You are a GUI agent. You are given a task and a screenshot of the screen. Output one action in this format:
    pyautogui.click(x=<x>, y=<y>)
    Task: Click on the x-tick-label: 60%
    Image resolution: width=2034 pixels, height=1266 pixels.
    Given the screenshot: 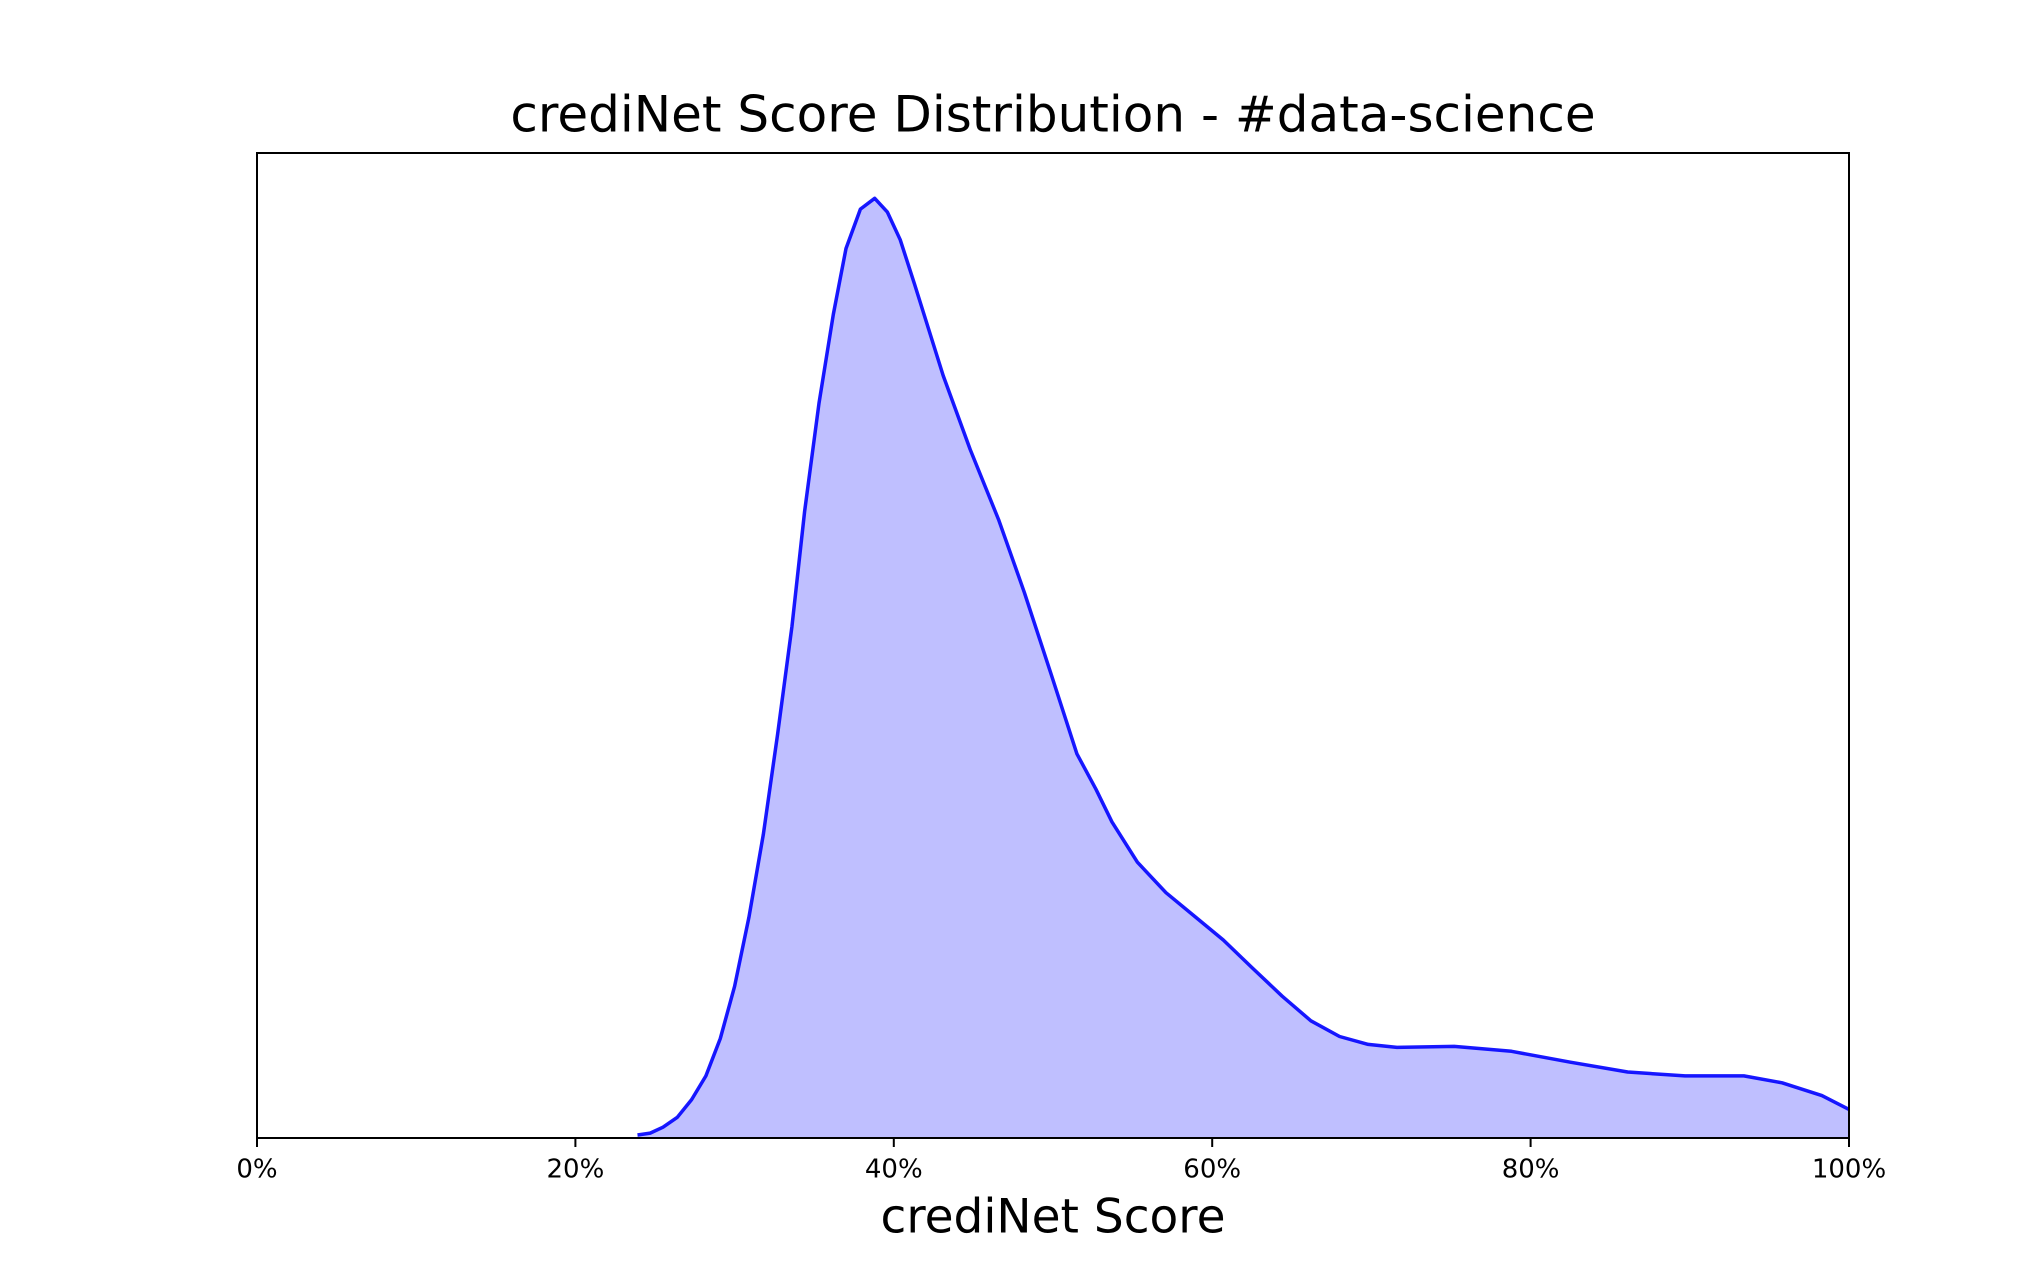 What is the action you would take?
    pyautogui.click(x=1212, y=1170)
    